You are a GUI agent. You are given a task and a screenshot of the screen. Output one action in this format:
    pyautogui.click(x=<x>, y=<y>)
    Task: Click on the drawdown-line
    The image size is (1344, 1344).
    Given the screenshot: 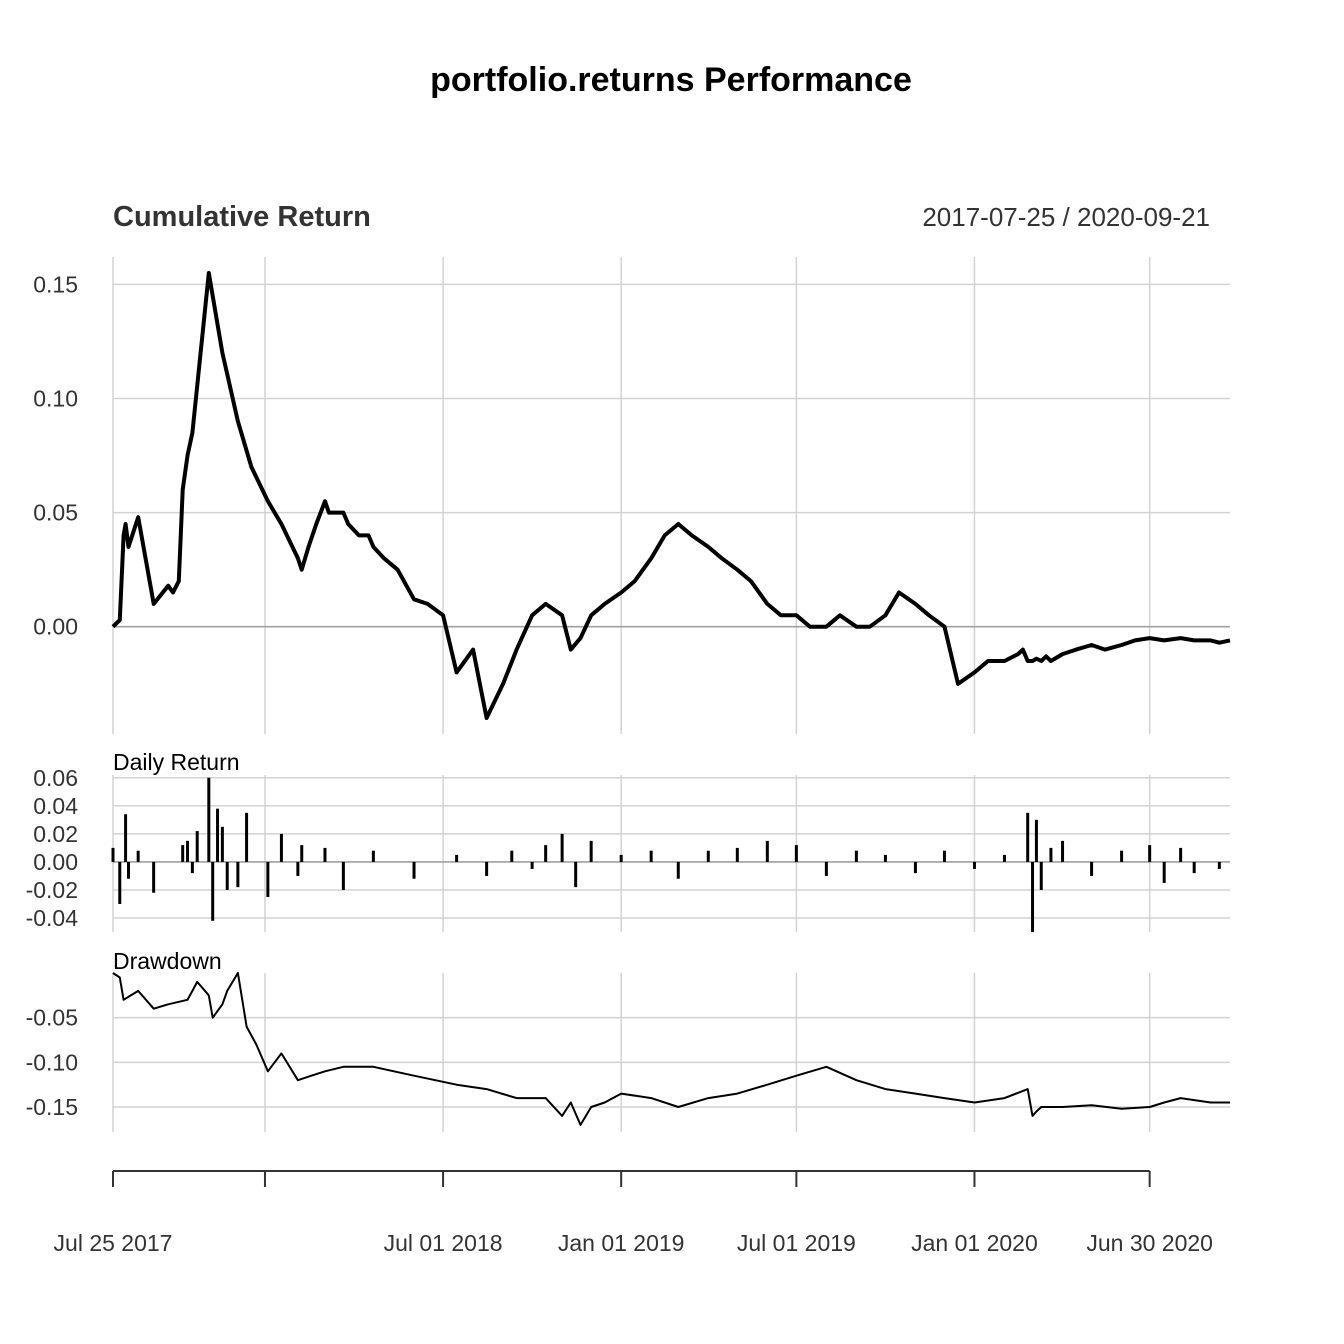 What is the action you would take?
    pyautogui.click(x=671, y=1049)
    